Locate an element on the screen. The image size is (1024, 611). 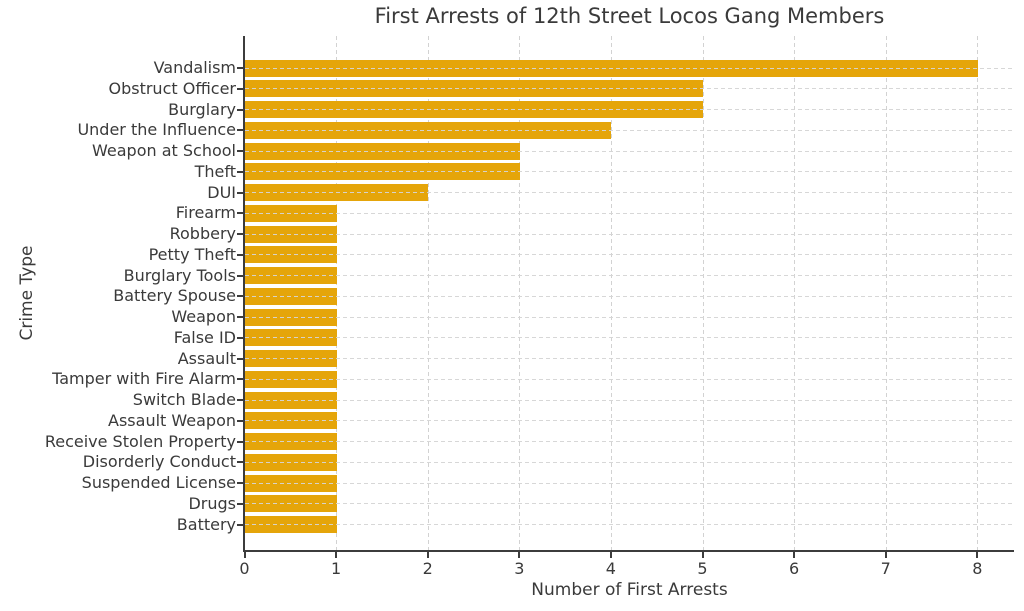
x-tick-label: 0 is located at coordinates (244, 568).